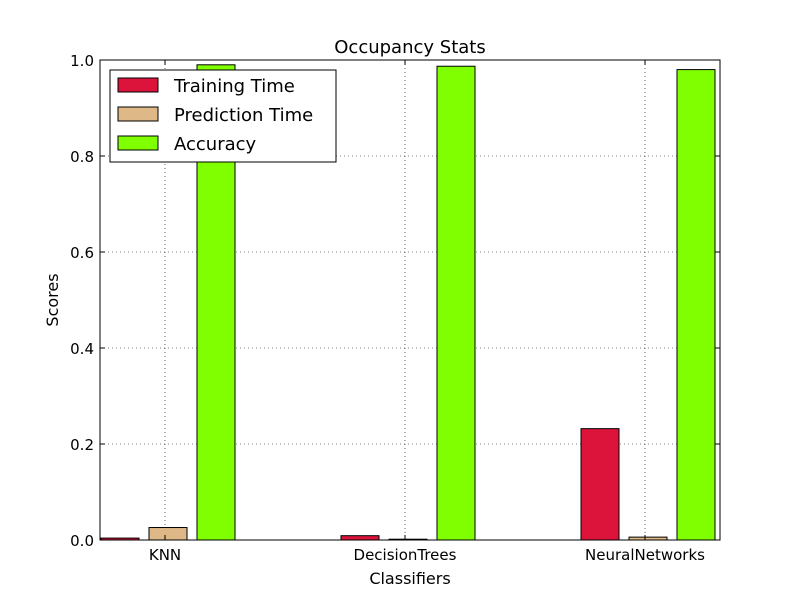 The height and width of the screenshot is (604, 800). I want to click on chart-title: Occupancy Stats, so click(409, 47).